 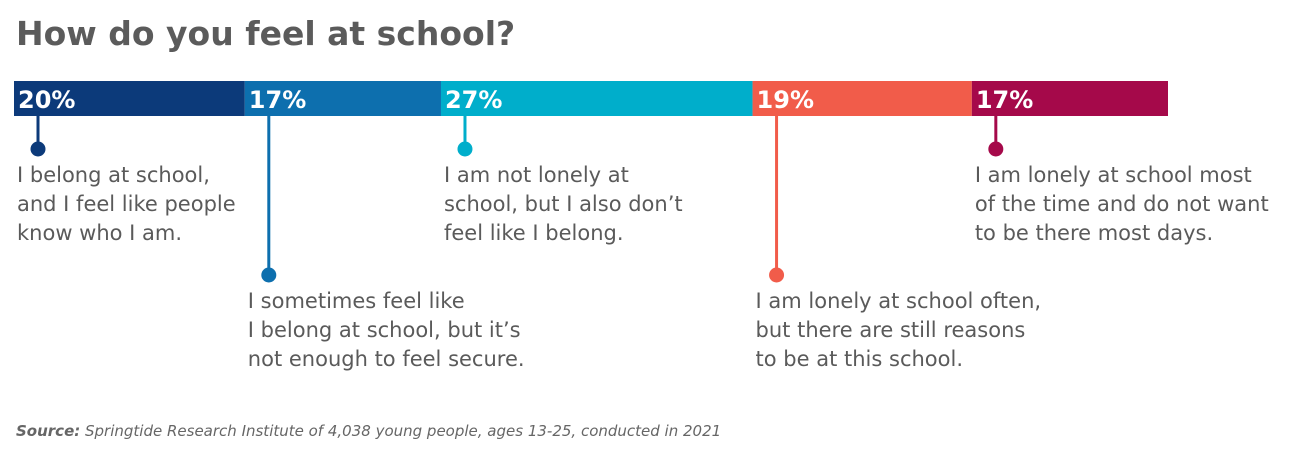 I want to click on callout-text-line: I belong at school, but it’s, so click(x=384, y=330).